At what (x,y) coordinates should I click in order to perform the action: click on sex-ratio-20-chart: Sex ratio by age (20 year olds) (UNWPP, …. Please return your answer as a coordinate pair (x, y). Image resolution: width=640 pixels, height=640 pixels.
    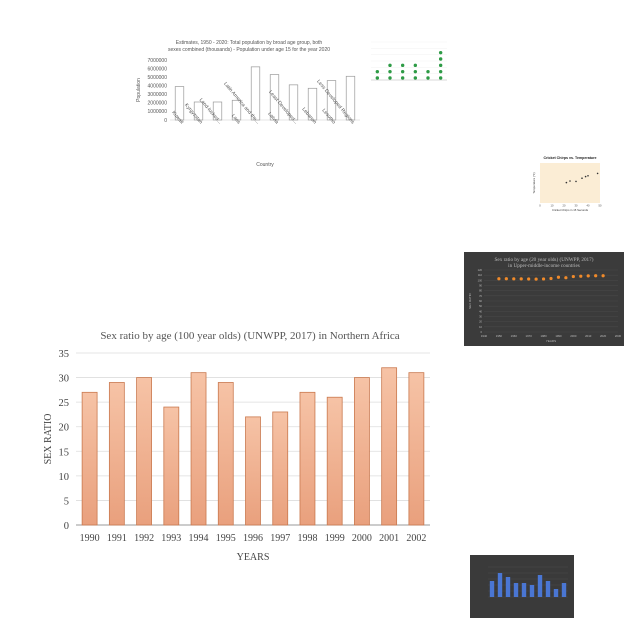
    Looking at the image, I should click on (544, 299).